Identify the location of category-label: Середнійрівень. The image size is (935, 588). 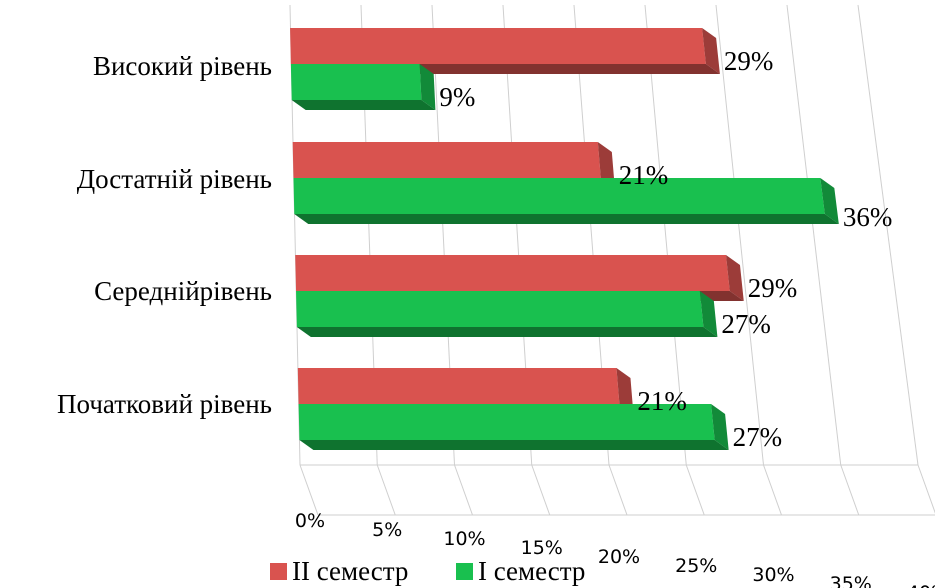
(183, 291).